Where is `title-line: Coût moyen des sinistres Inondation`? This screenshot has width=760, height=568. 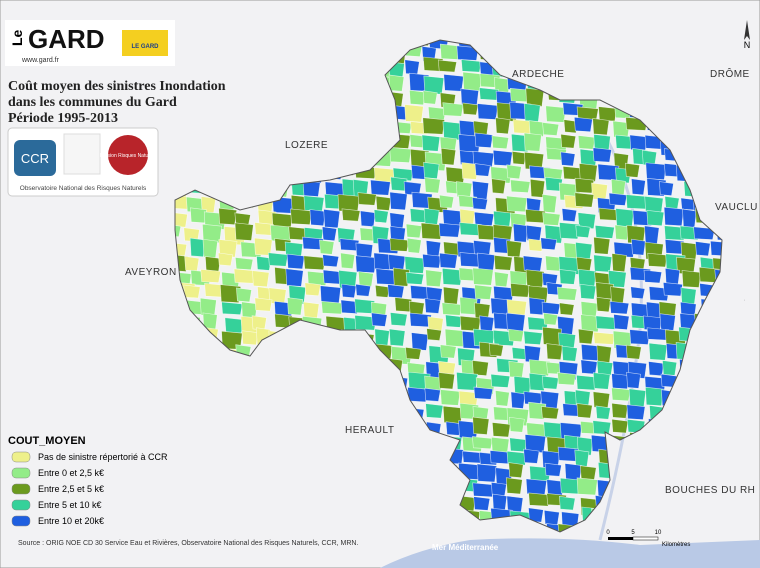
title-line: Coût moyen des sinistres Inondation is located at coordinates (117, 86).